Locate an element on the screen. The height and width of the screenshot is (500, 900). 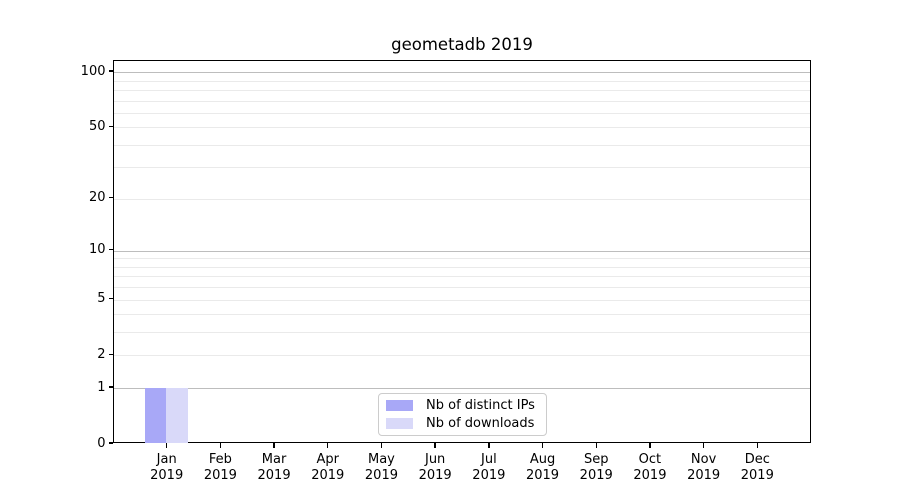
legend-item-downloads: Nb of downloads is located at coordinates (462, 423).